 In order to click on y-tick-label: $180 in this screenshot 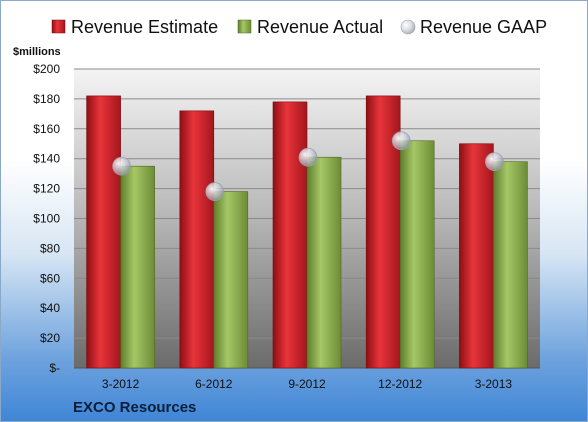, I will do `click(46, 99)`.